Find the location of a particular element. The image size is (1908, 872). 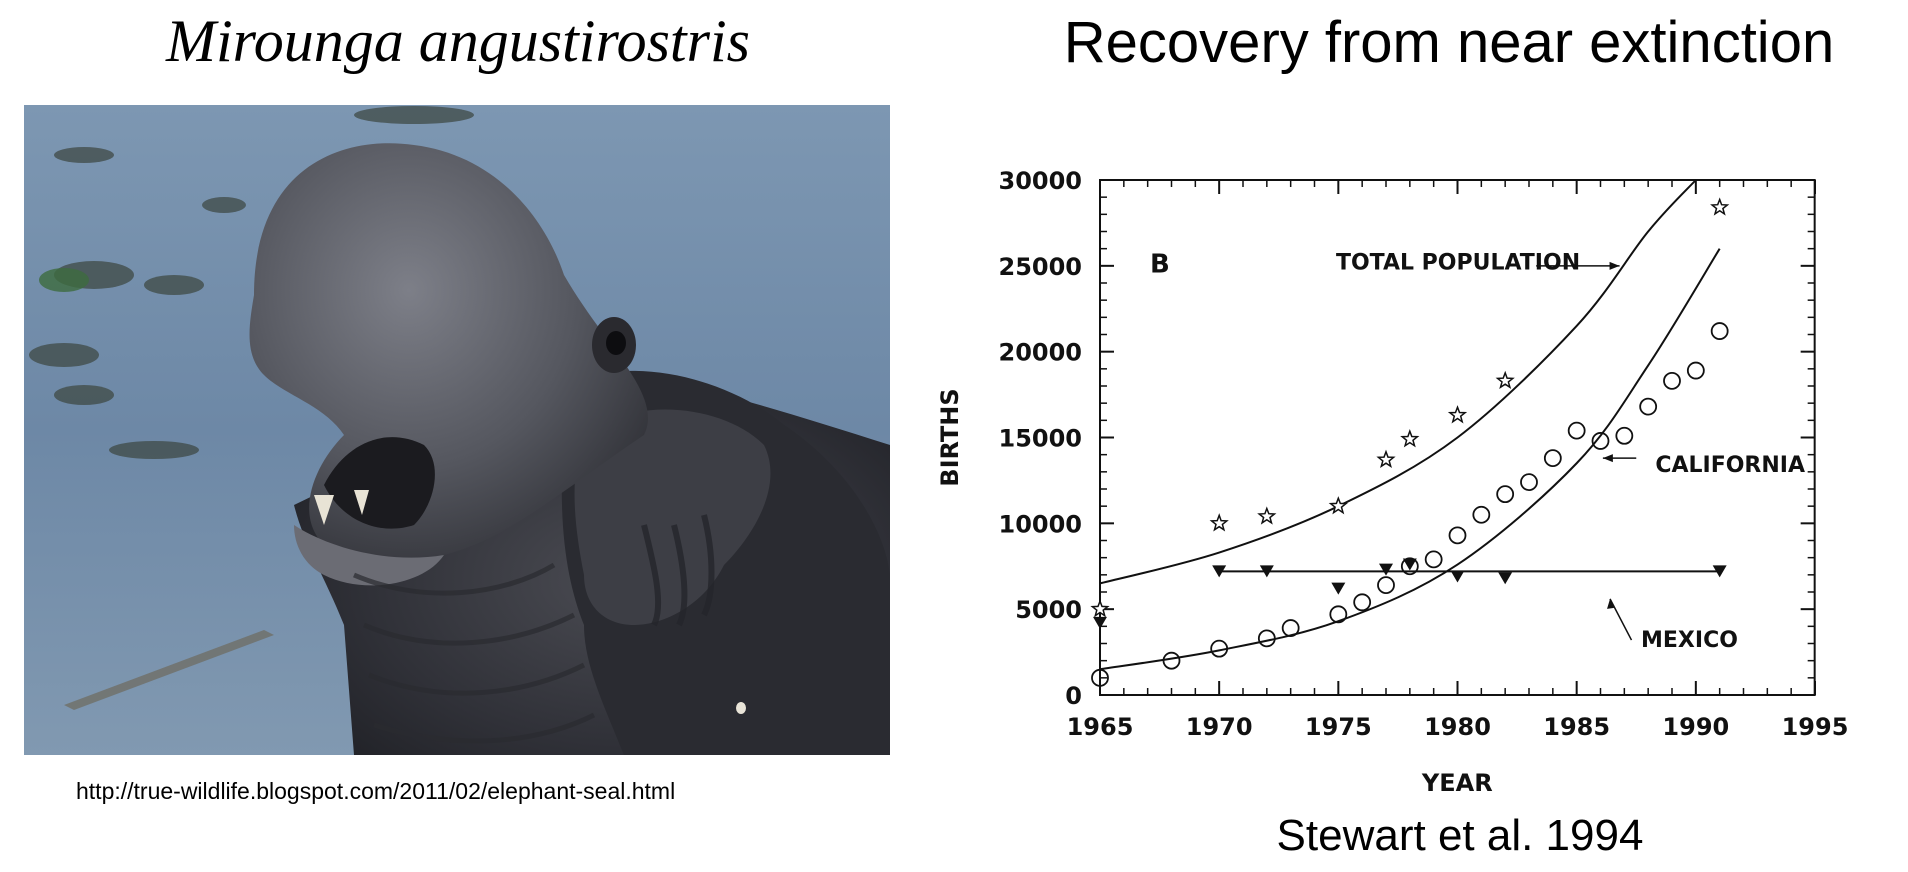

x-tick-label: 1965 is located at coordinates (1100, 727).